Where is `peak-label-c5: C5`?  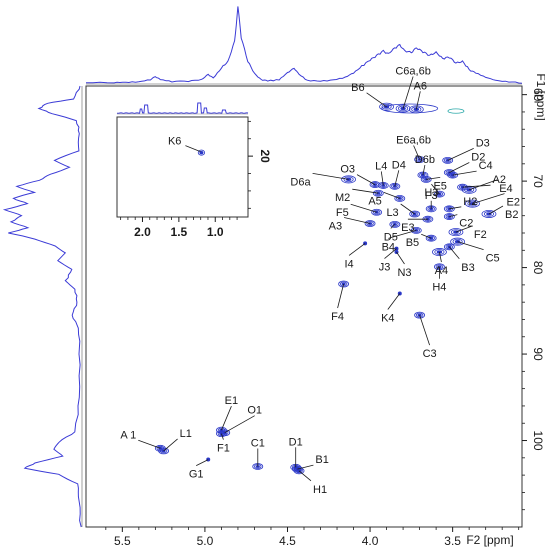
peak-label-c5: C5 is located at coordinates (493, 259).